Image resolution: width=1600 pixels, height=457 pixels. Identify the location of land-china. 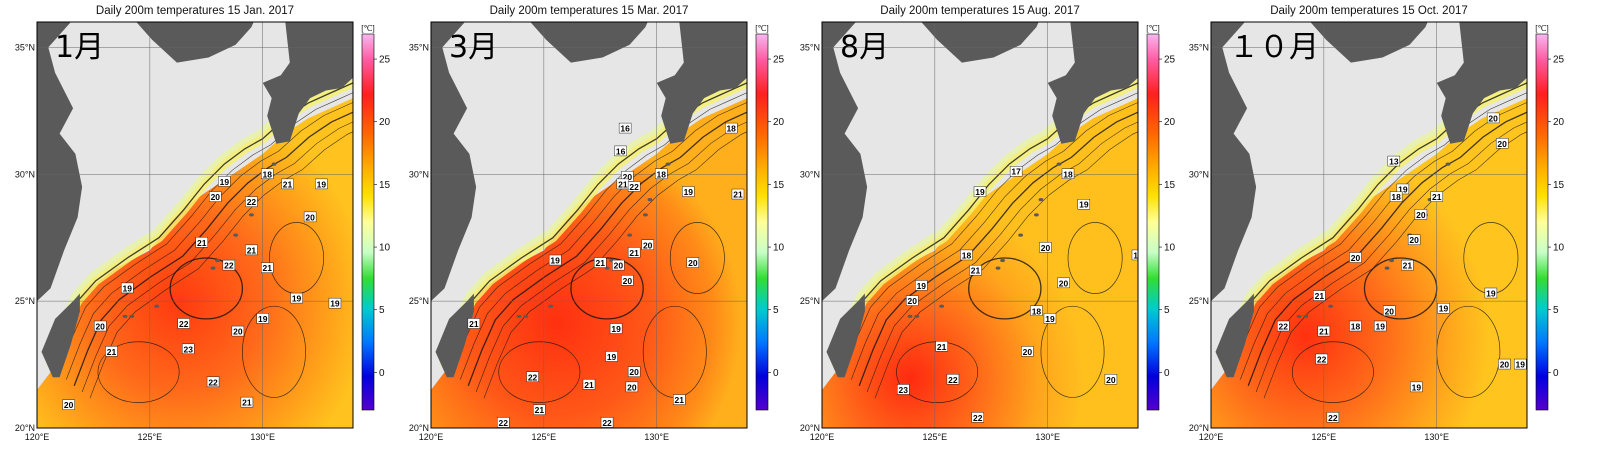
(845, 162).